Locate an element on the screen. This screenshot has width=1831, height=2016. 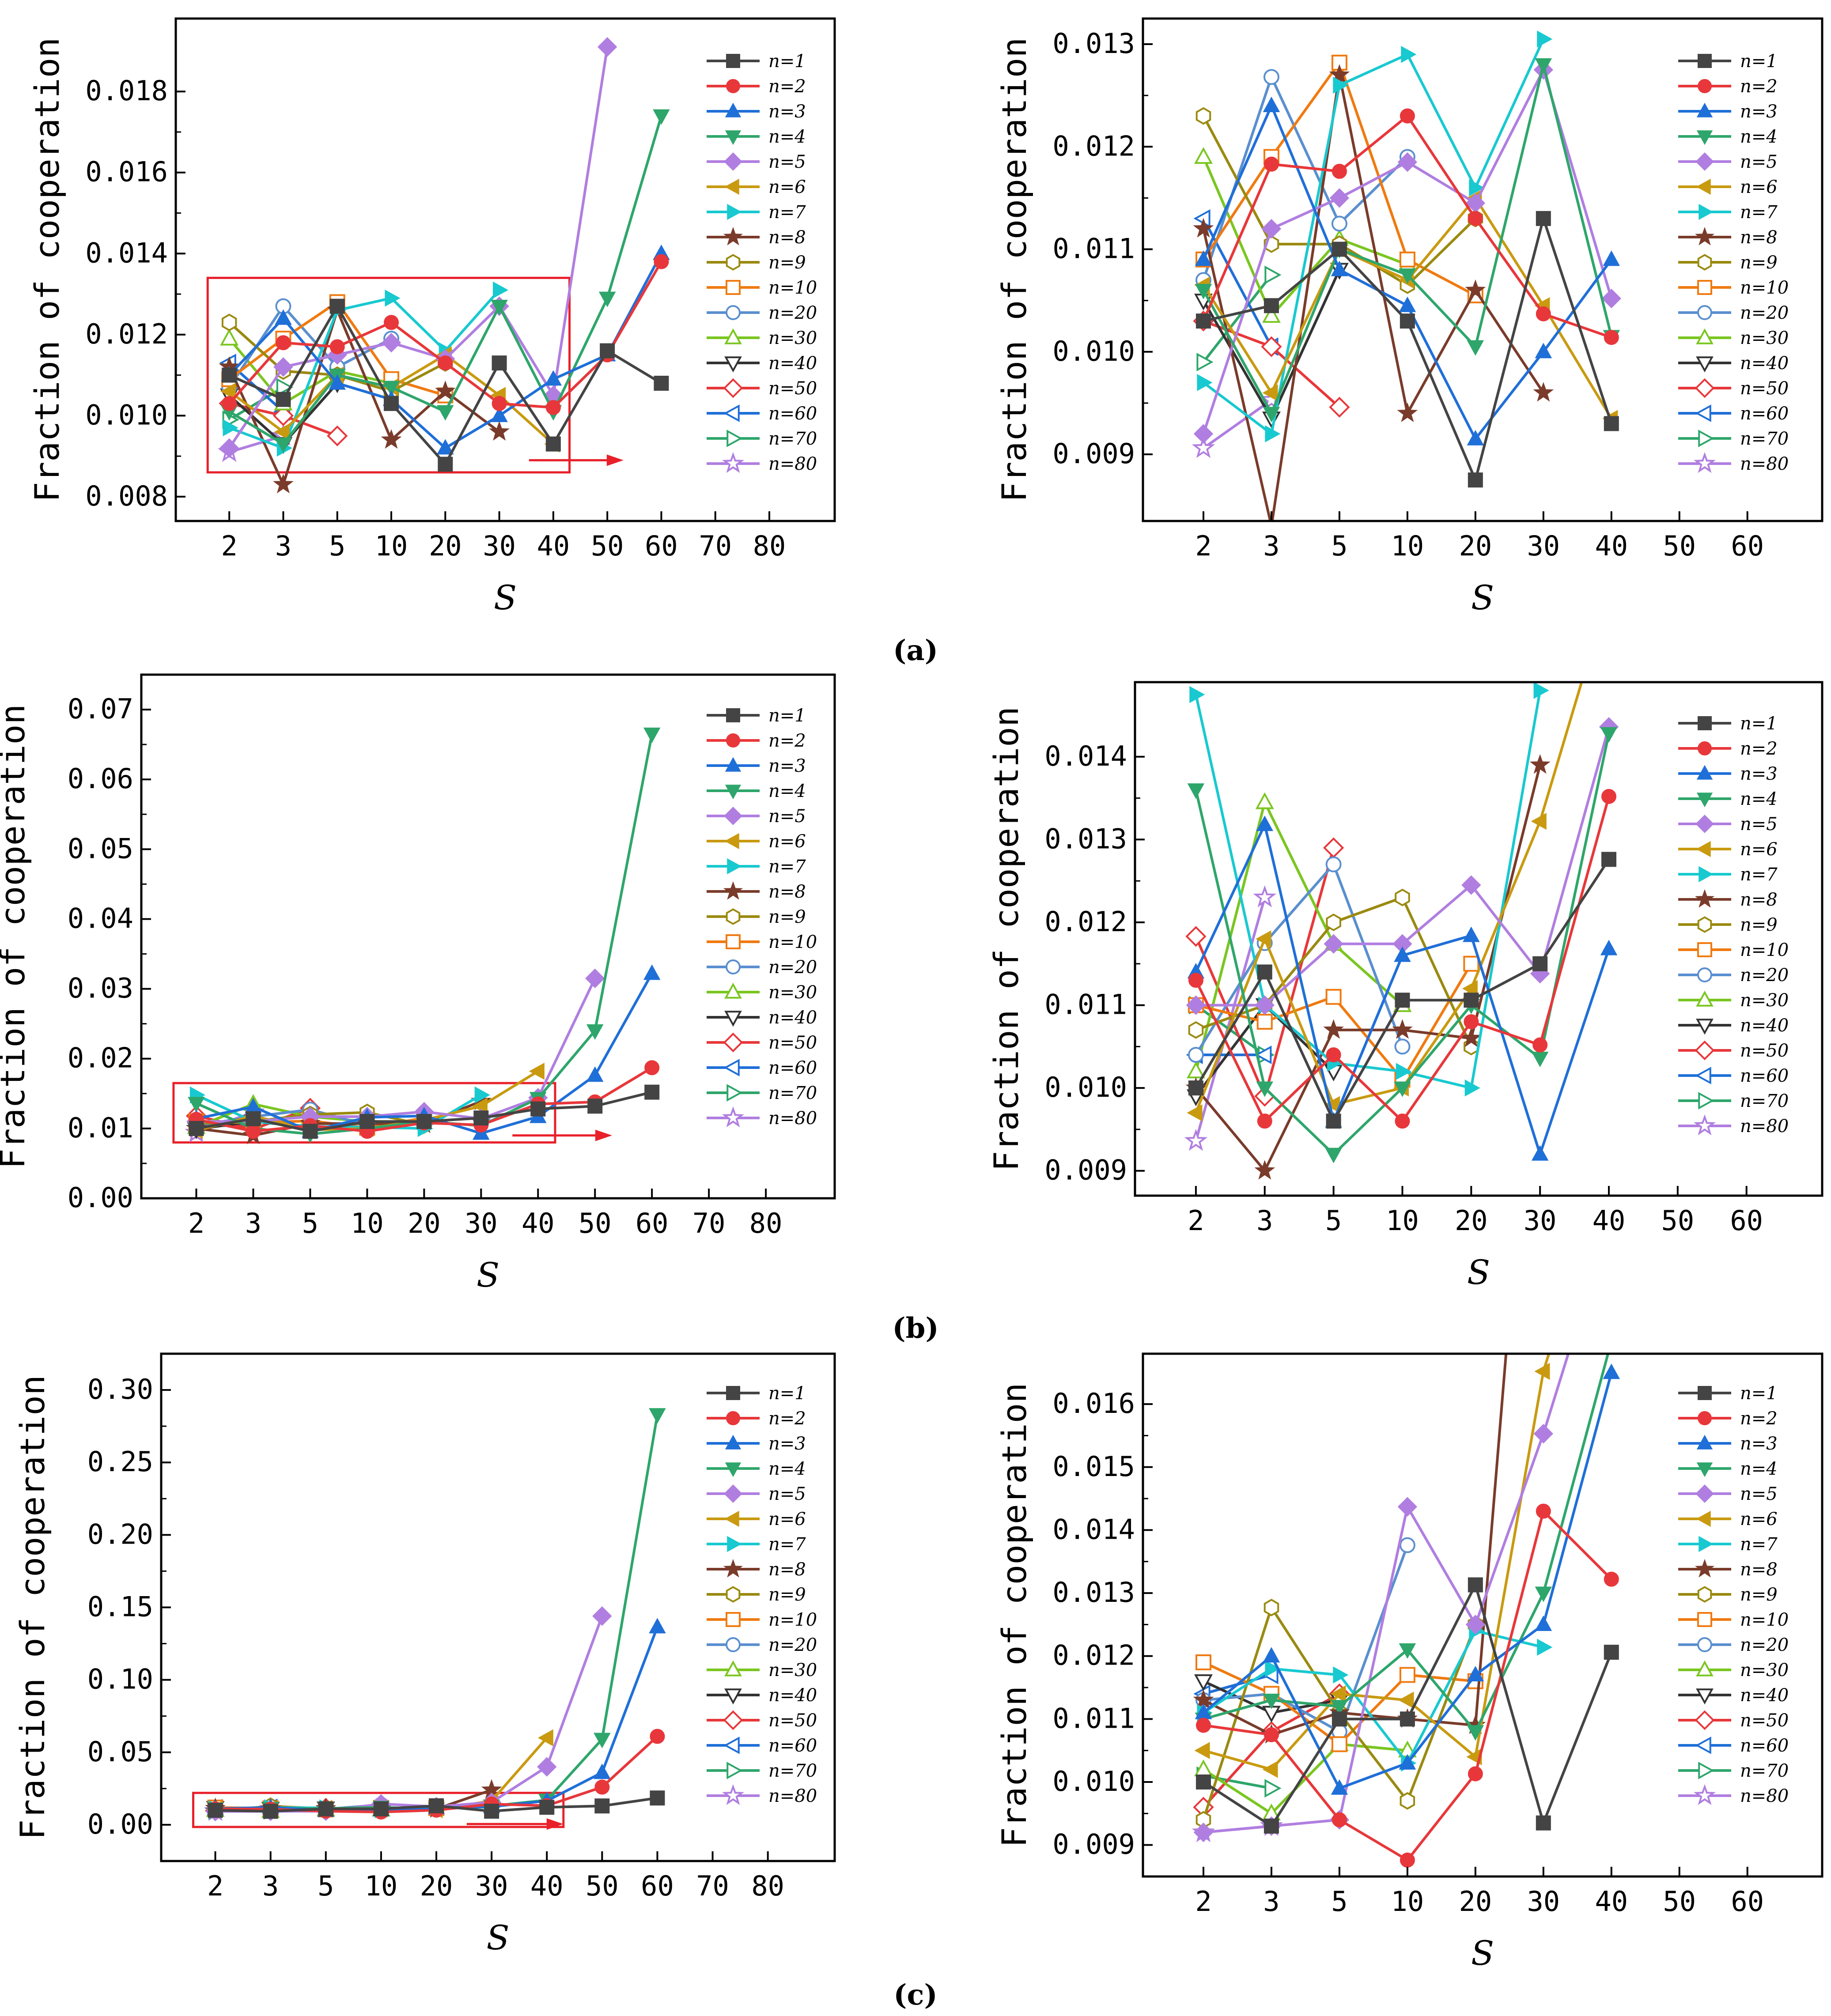
x-tick-label: 70 is located at coordinates (709, 1223).